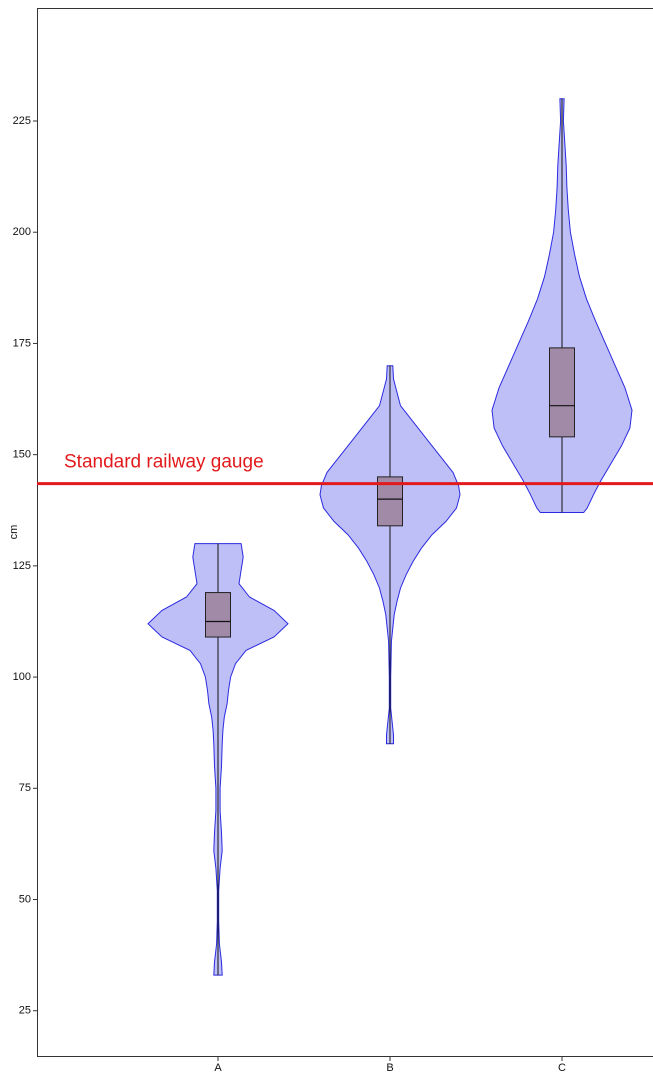 Image resolution: width=653 pixels, height=1076 pixels. Describe the element at coordinates (25, 1011) in the screenshot. I see `y-tick-label: 25` at that location.